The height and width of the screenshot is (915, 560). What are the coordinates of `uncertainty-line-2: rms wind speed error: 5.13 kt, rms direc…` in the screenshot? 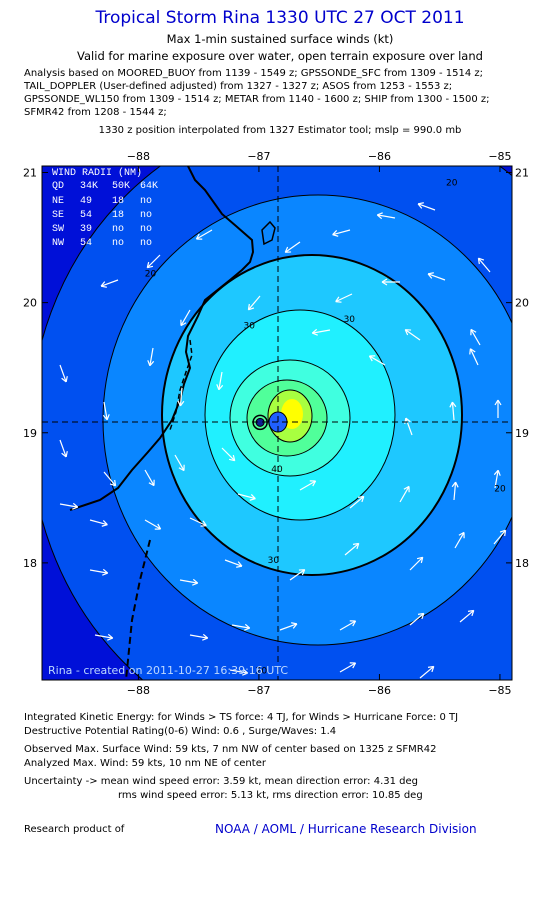 It's located at (270, 795).